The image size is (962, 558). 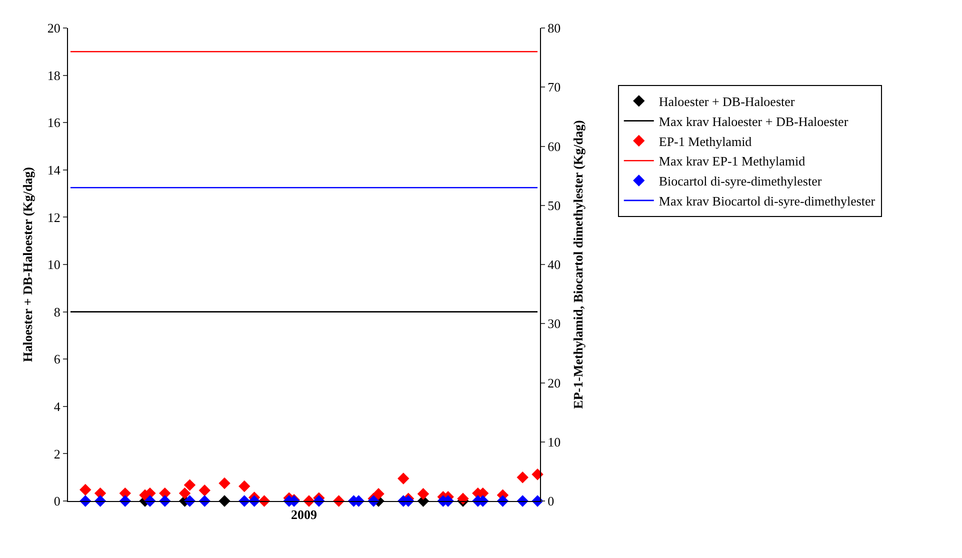 What do you see at coordinates (554, 382) in the screenshot?
I see `y2-tick-label: 20` at bounding box center [554, 382].